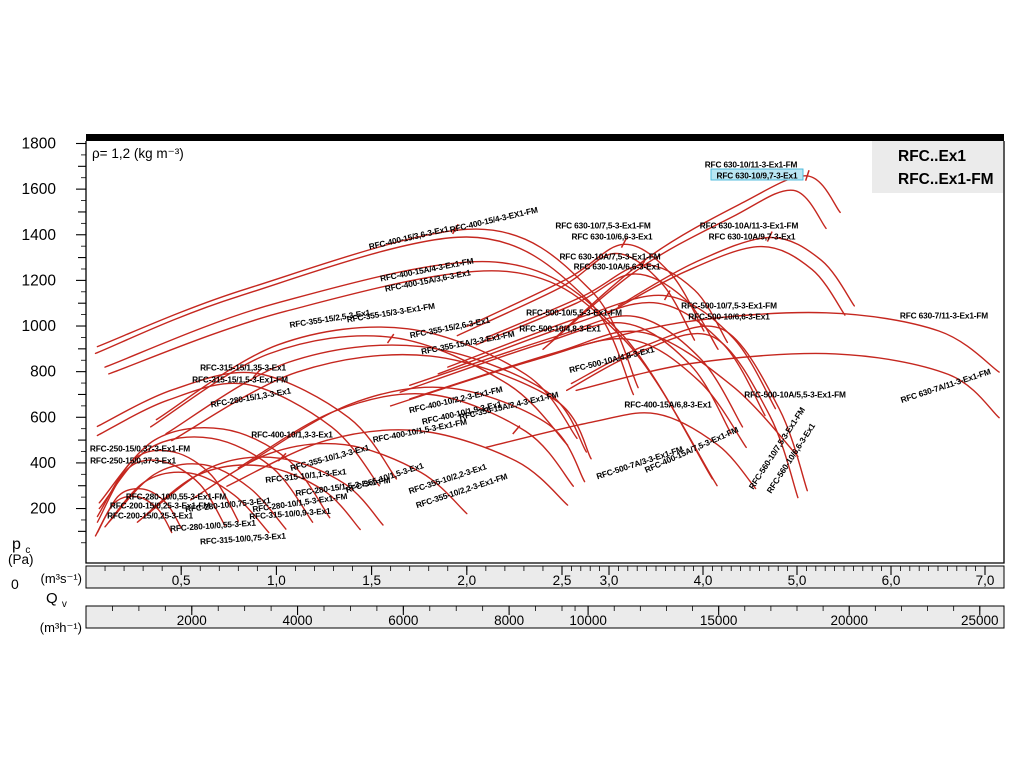 The image size is (1024, 768). What do you see at coordinates (602, 226) in the screenshot?
I see `svg-text: RFC 630-10/7,5-3-Ex1-FM` at bounding box center [602, 226].